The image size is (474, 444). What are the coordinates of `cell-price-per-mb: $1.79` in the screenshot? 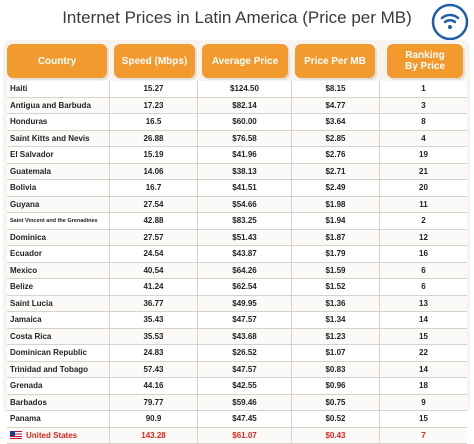 It's located at (336, 254).